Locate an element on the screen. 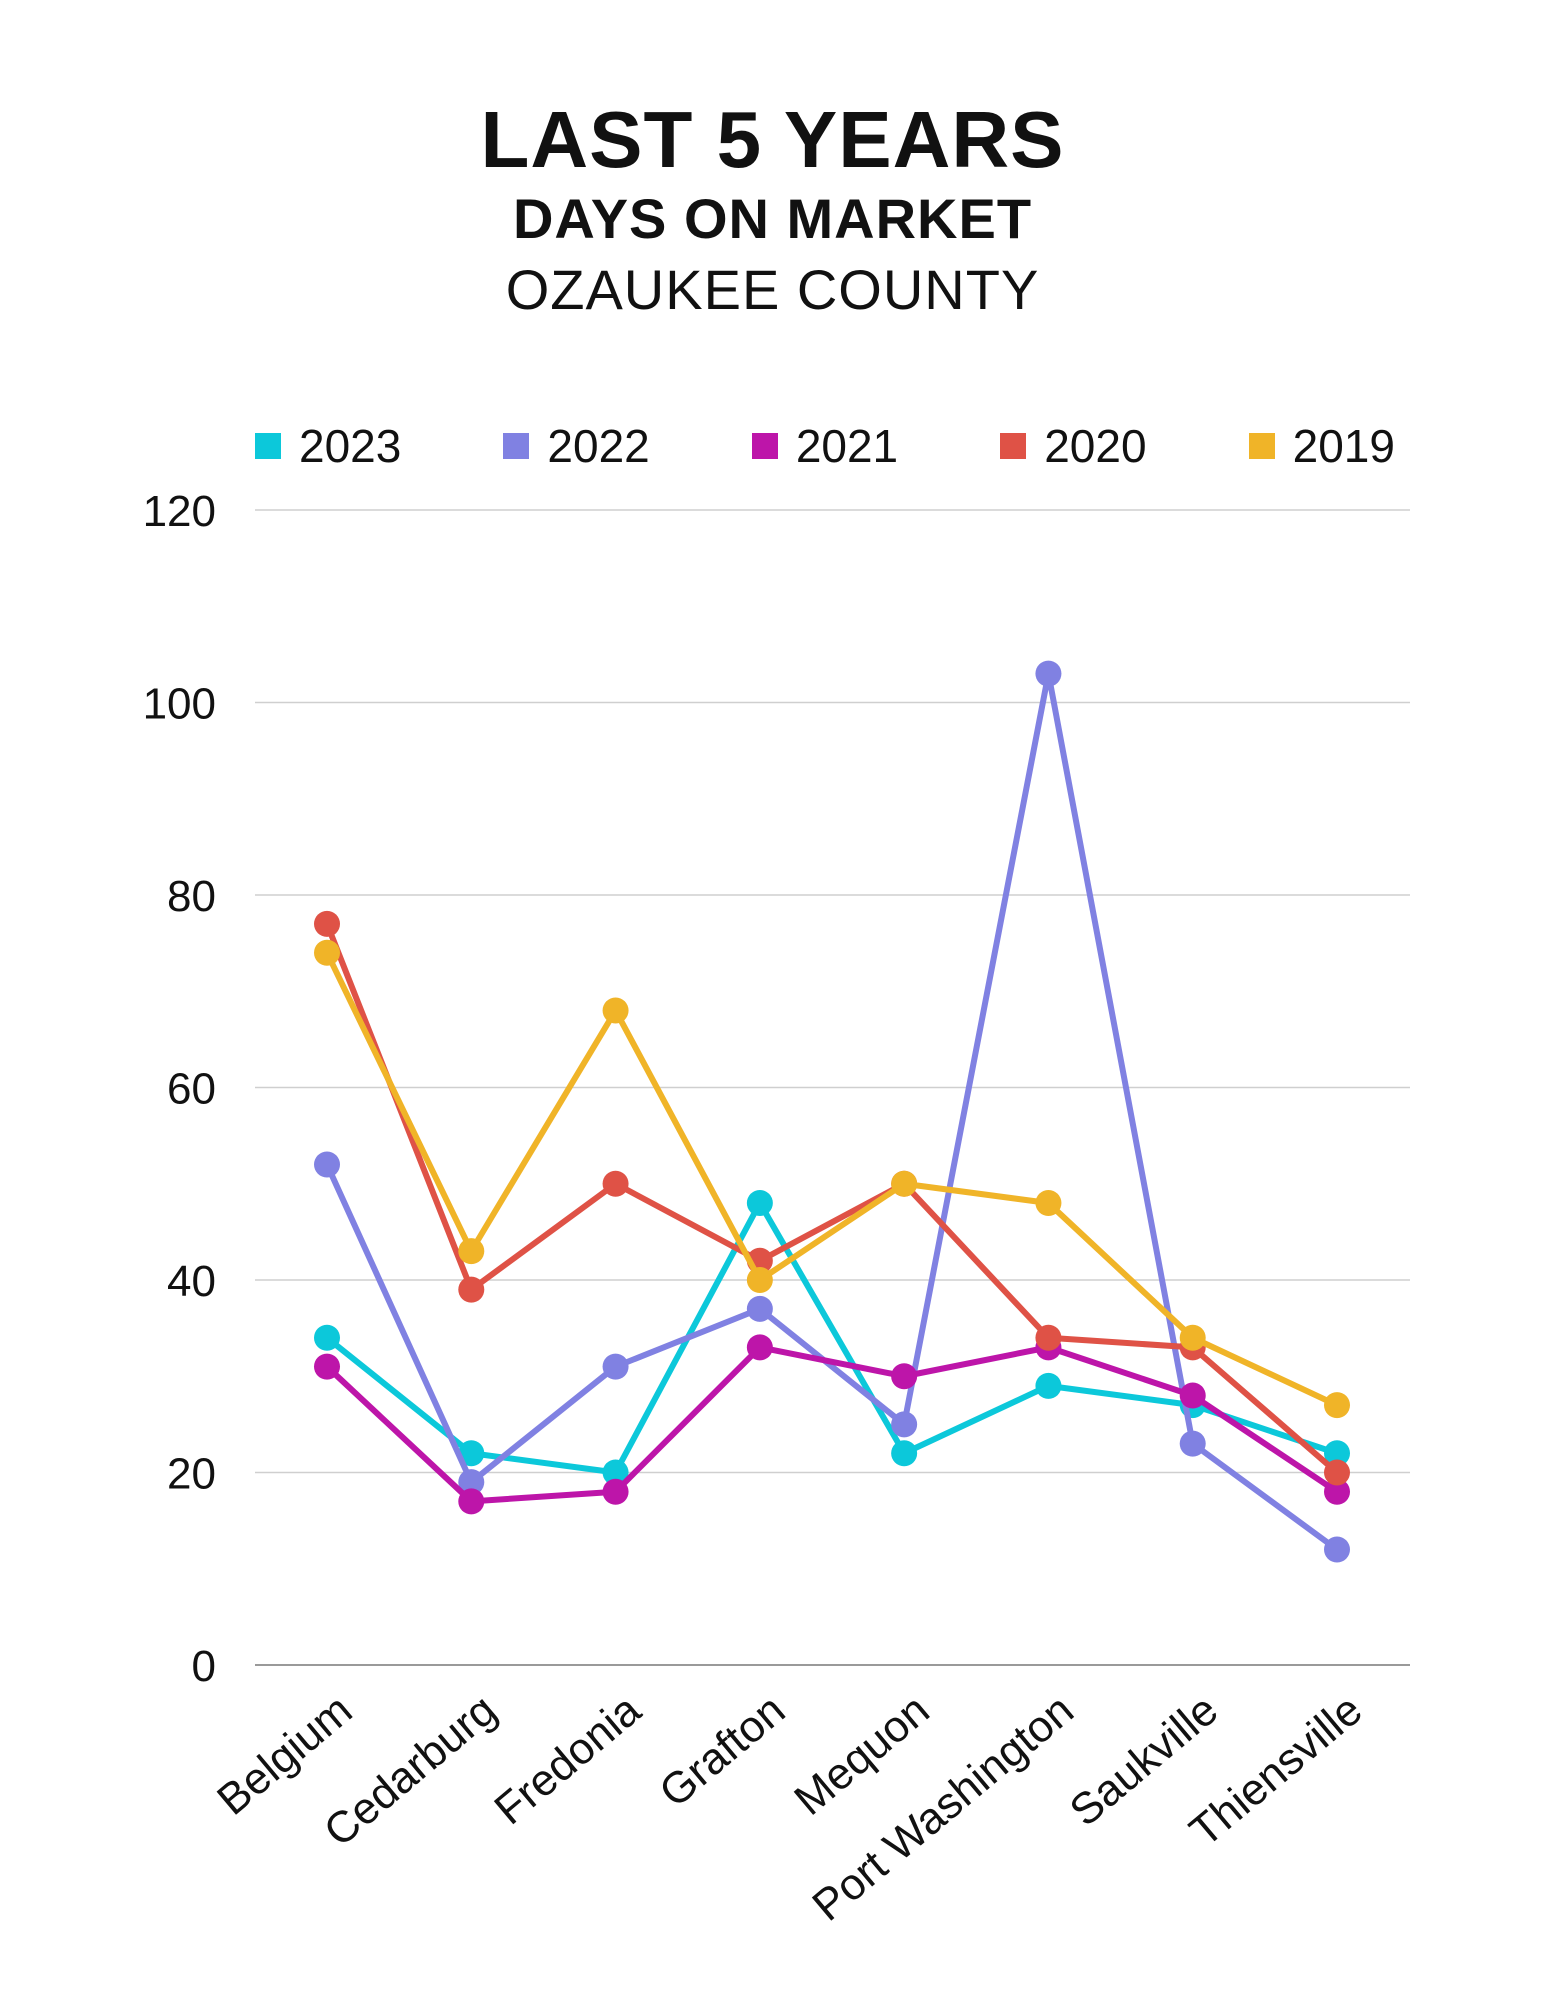  point-2021-mequon is located at coordinates (904, 1376).